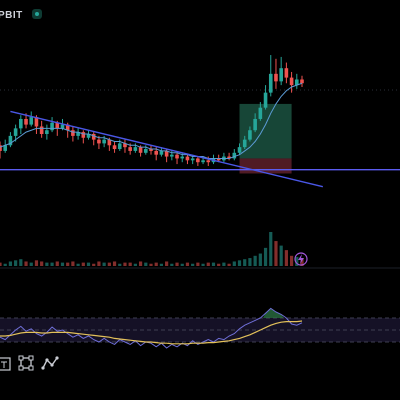 The height and width of the screenshot is (400, 400). Describe the element at coordinates (26, 366) in the screenshot. I see `selection-rect-icon` at that location.